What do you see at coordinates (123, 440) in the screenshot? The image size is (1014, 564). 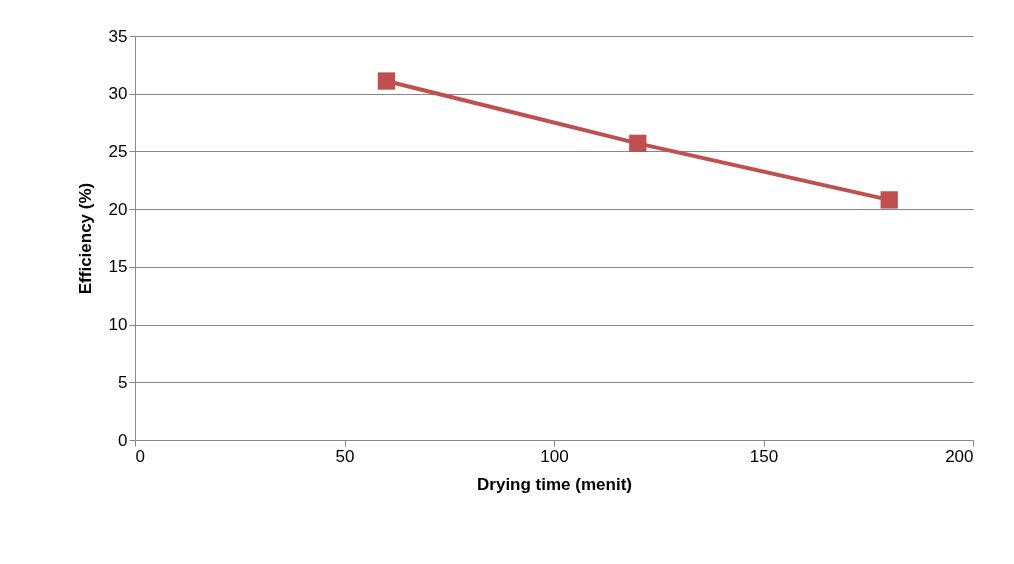 I see `y-tick-label: 0` at bounding box center [123, 440].